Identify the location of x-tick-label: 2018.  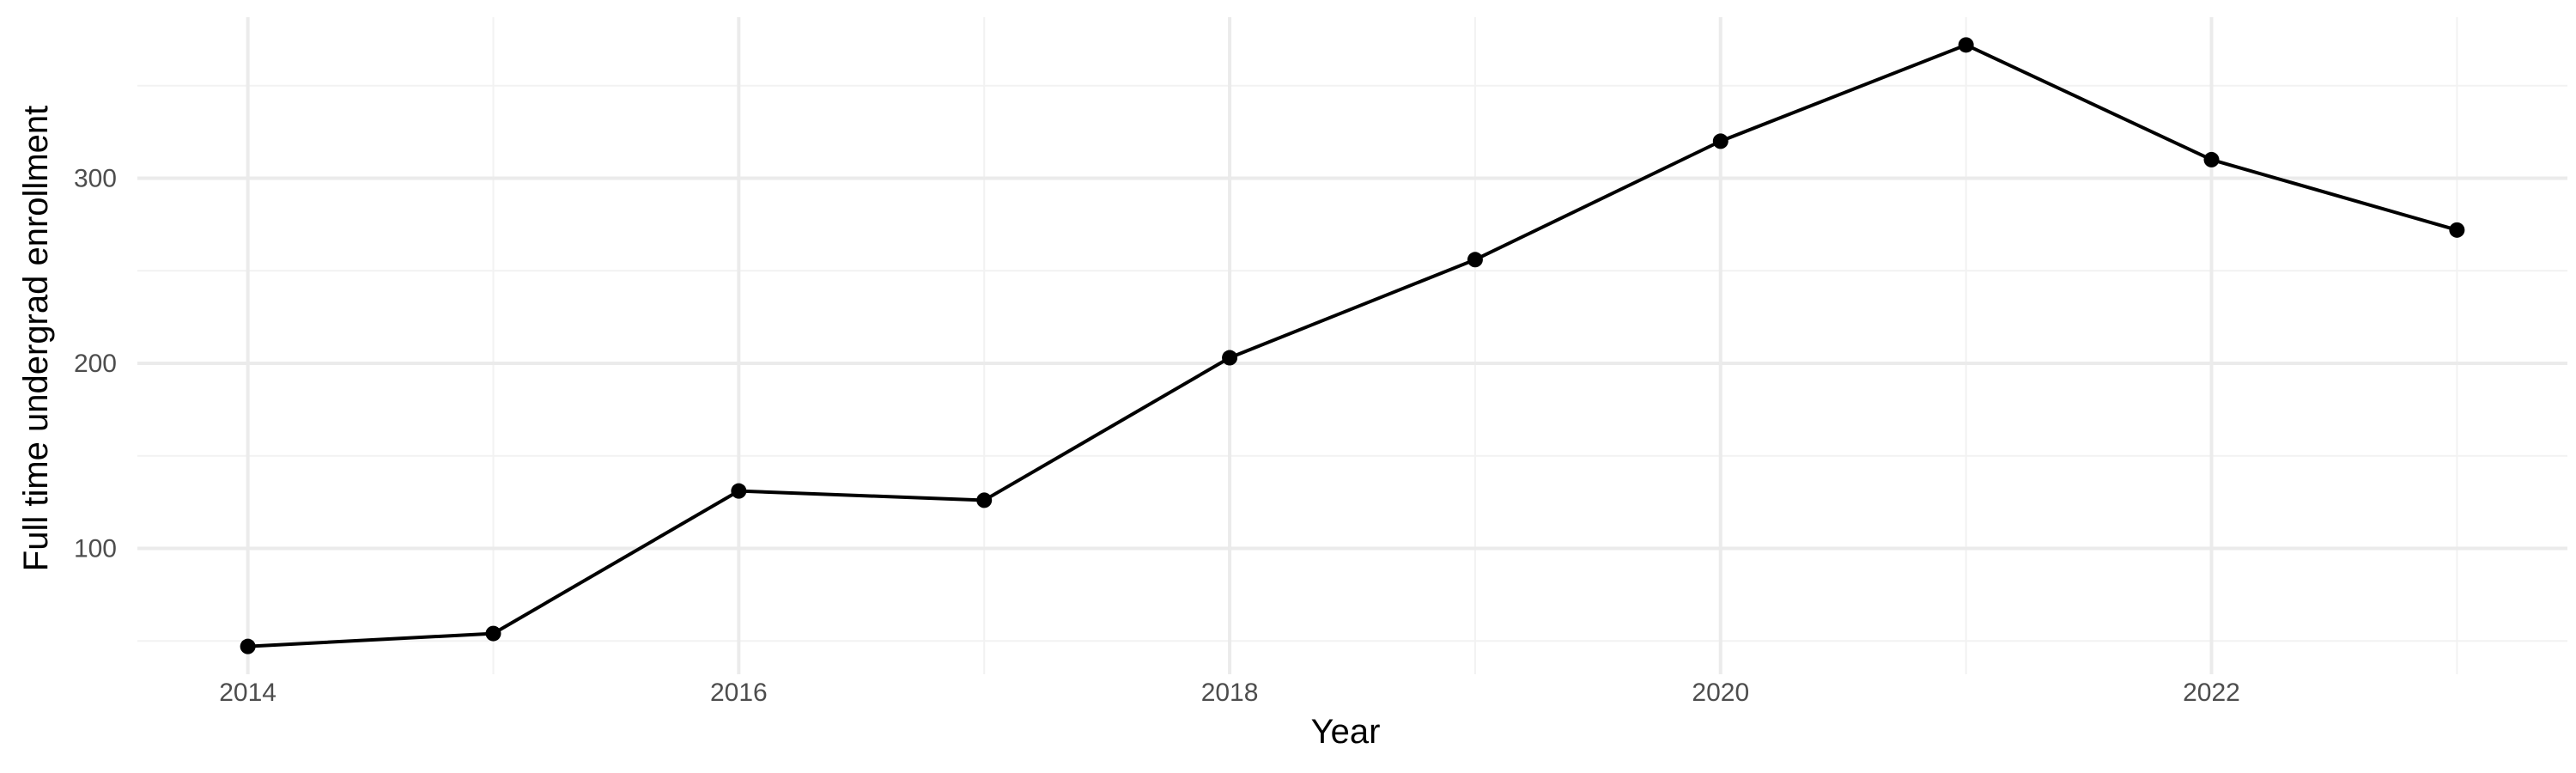
(1230, 693).